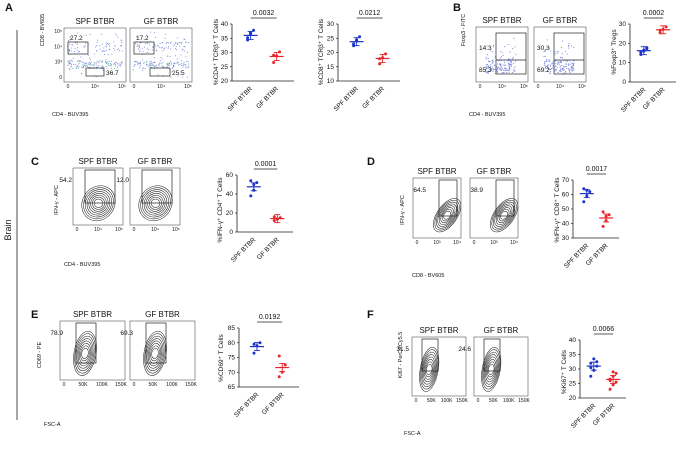 Image resolution: width=685 pixels, height=460 pixels. Describe the element at coordinates (485, 70) in the screenshot. I see `flow-gate-value: 85.3` at that location.